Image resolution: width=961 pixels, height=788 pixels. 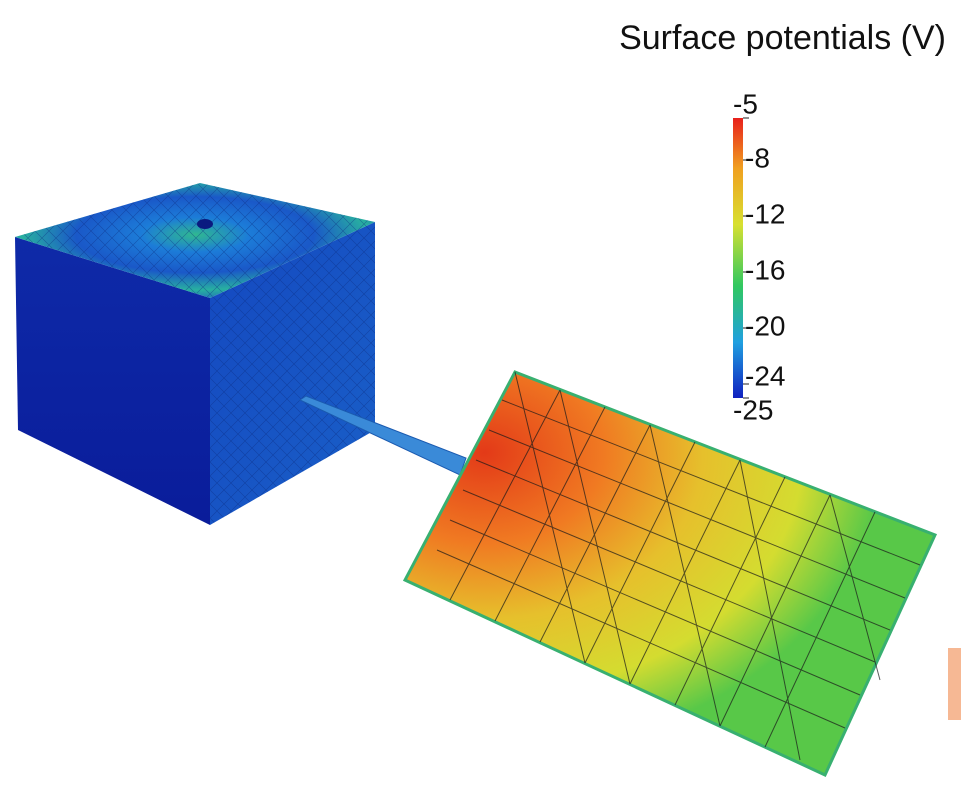 What do you see at coordinates (738, 258) in the screenshot?
I see `colorbar` at bounding box center [738, 258].